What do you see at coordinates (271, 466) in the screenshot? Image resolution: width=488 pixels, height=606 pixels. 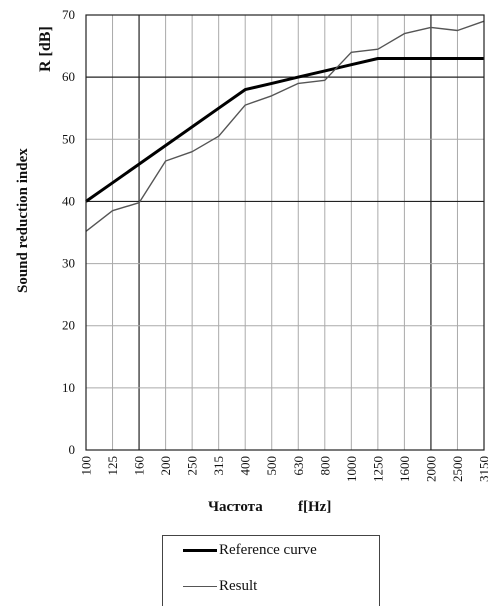 I see `x-tick-label: 500` at bounding box center [271, 466].